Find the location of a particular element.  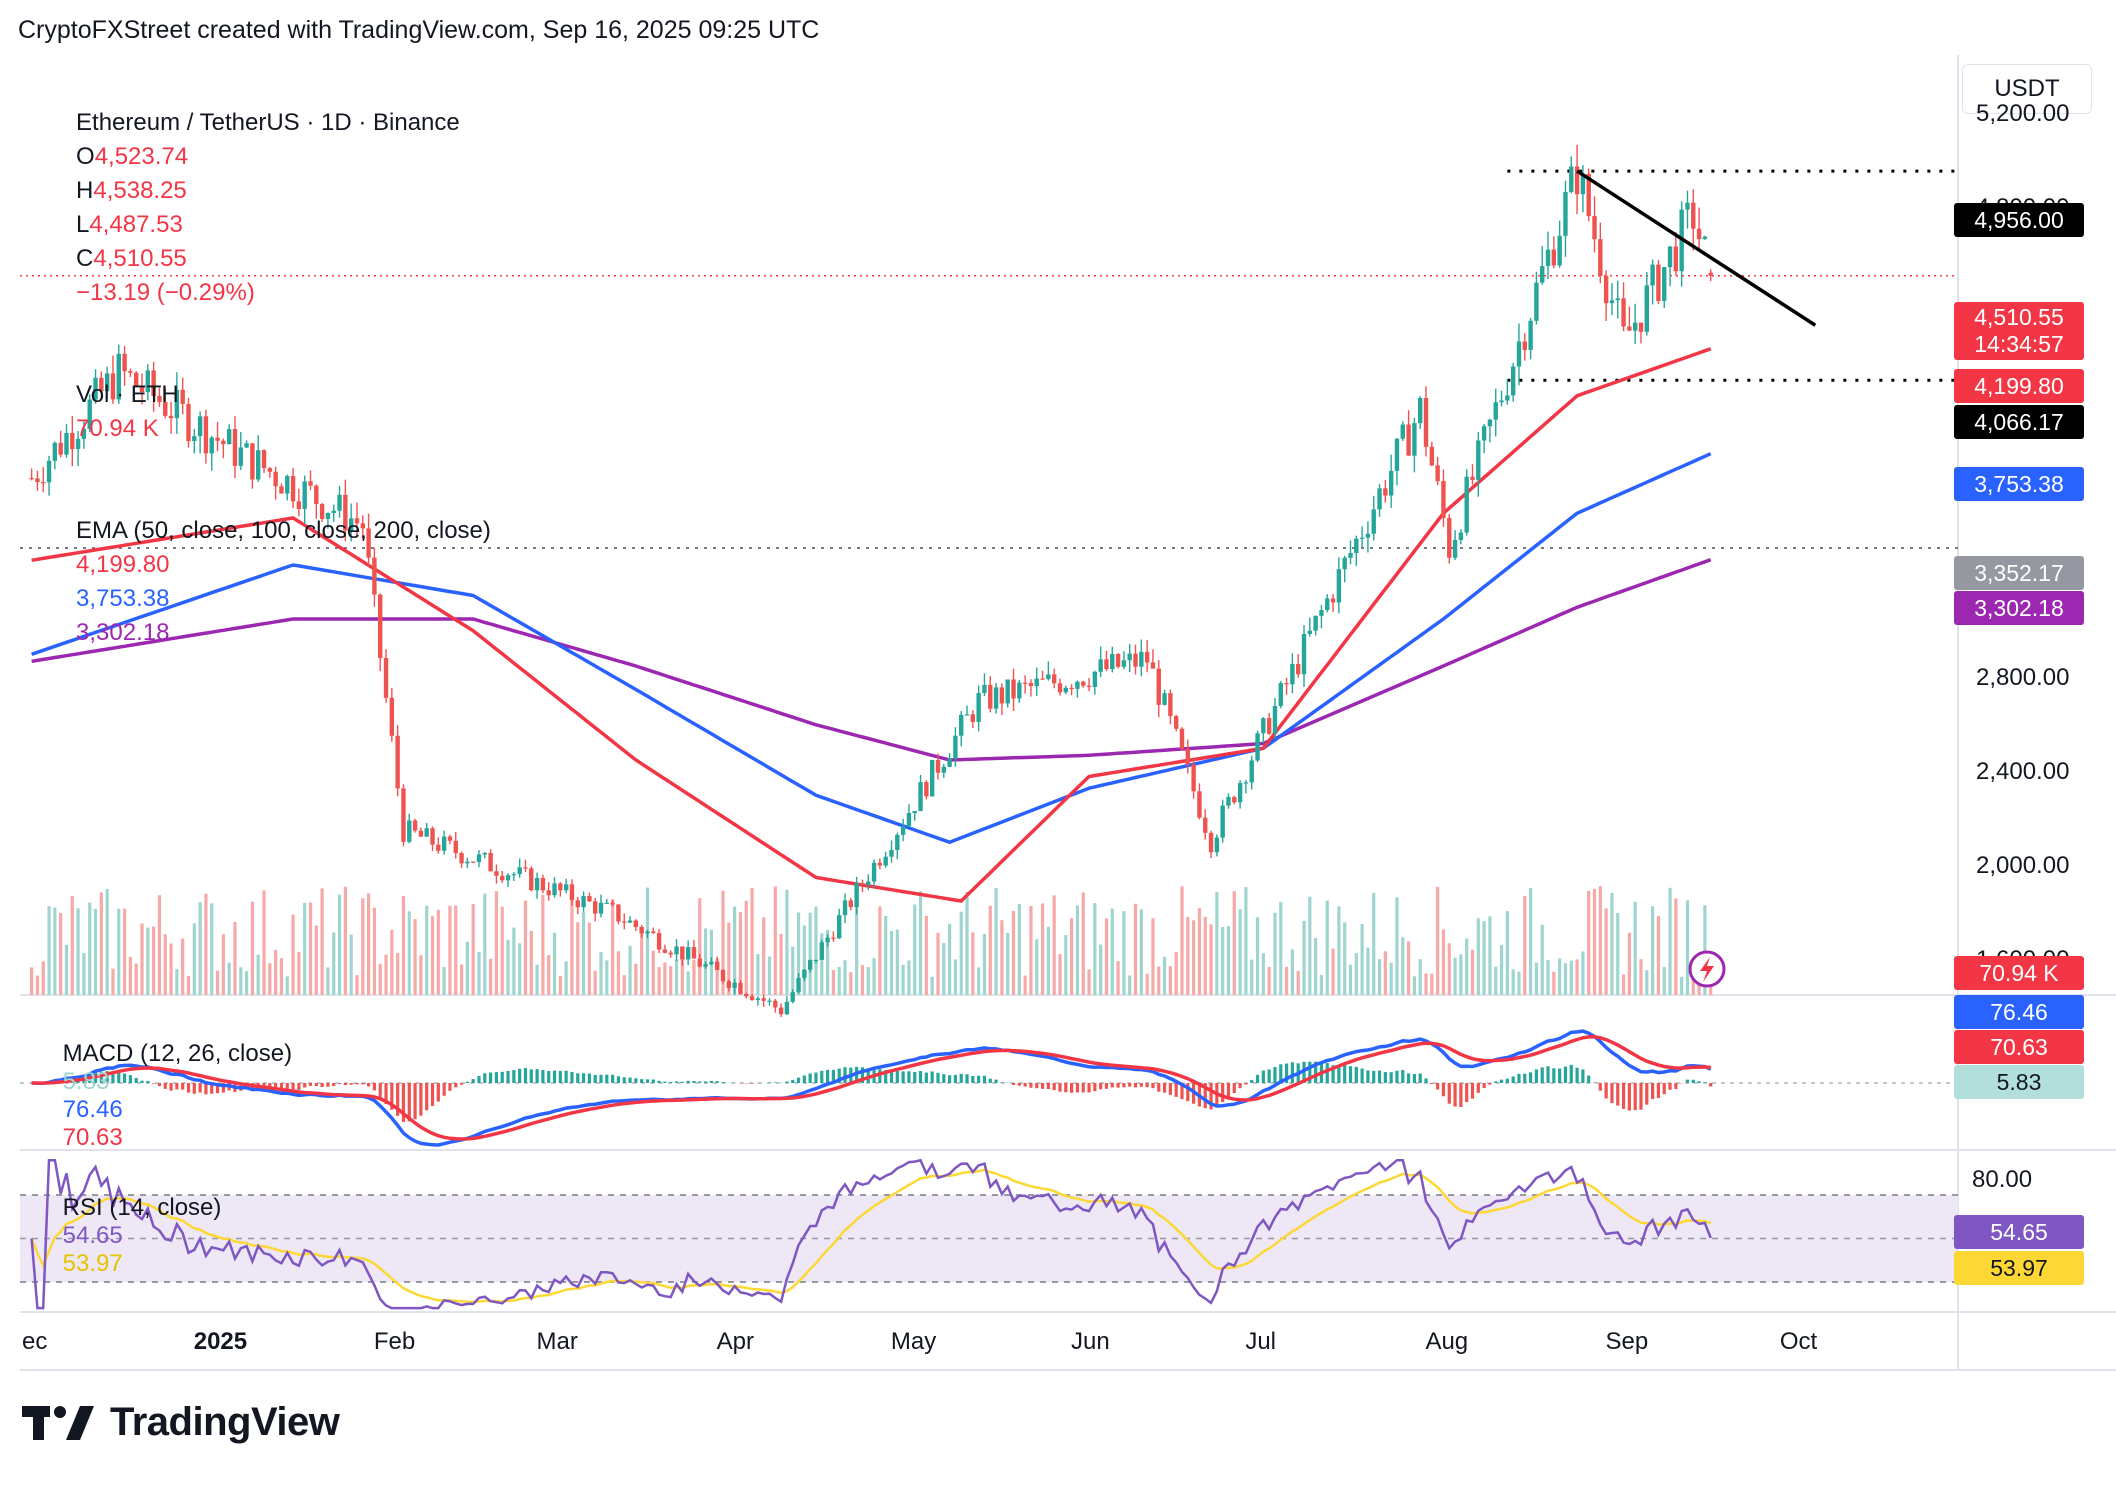

volume-label: Vol · ETH is located at coordinates (127, 394).